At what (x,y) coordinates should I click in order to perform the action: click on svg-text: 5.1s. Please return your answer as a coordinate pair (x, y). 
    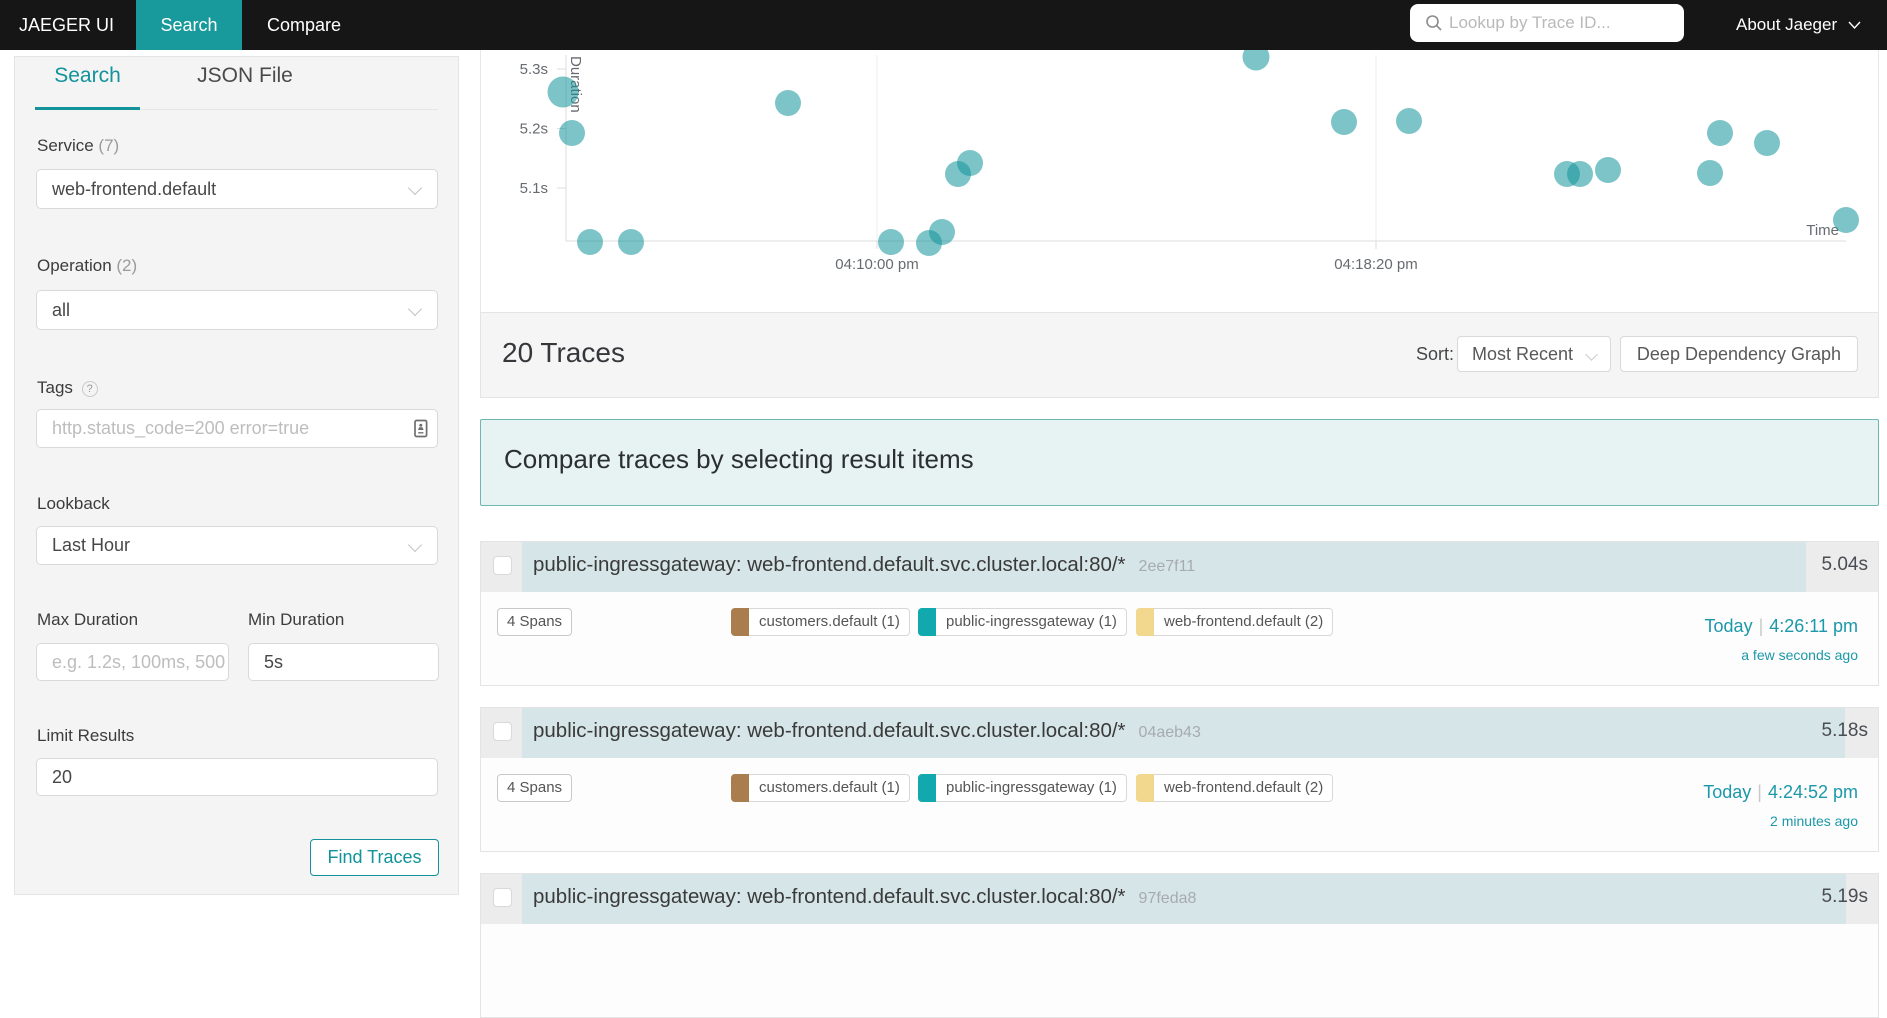
    Looking at the image, I should click on (534, 188).